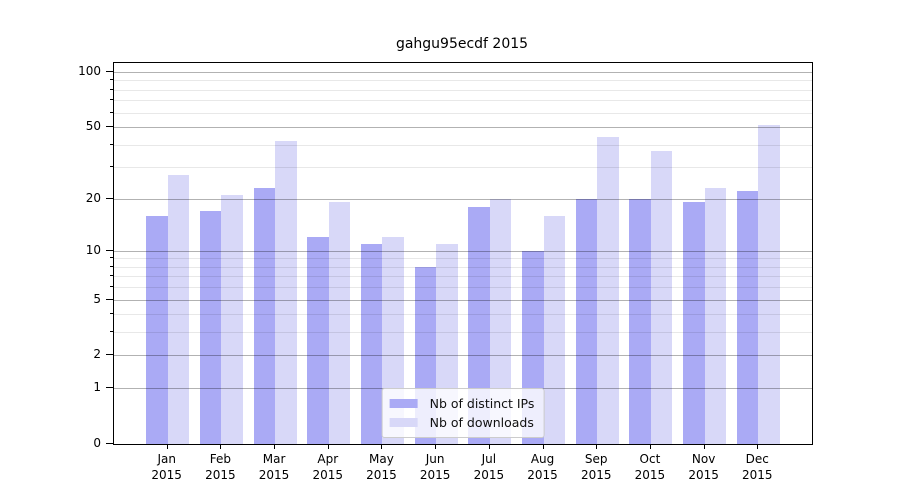 The image size is (900, 500). I want to click on x-tick-month: Jul, so click(489, 459).